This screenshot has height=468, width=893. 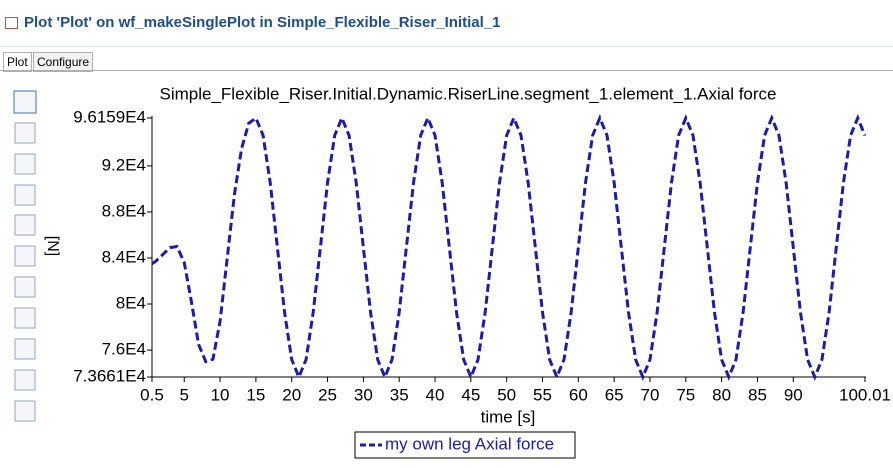 What do you see at coordinates (721, 394) in the screenshot?
I see `x-tick-label: 80` at bounding box center [721, 394].